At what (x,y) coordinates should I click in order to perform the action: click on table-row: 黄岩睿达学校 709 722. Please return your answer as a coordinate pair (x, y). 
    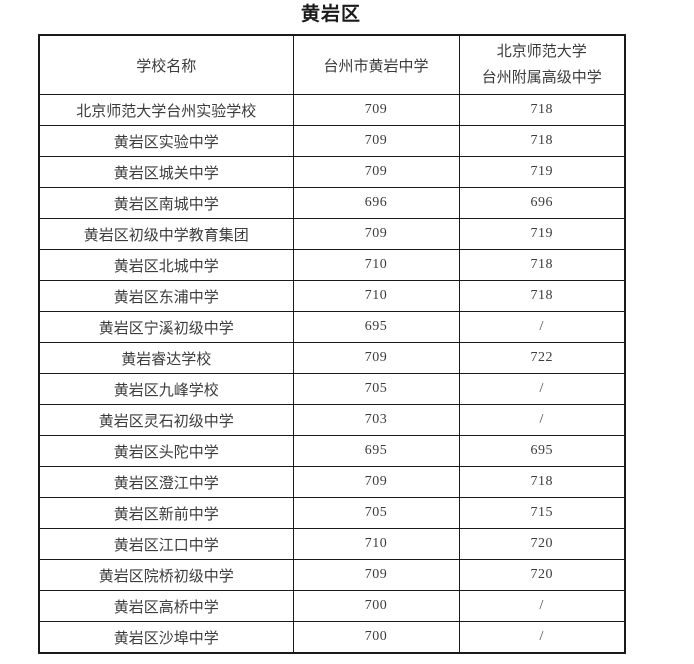
    Looking at the image, I should click on (332, 358).